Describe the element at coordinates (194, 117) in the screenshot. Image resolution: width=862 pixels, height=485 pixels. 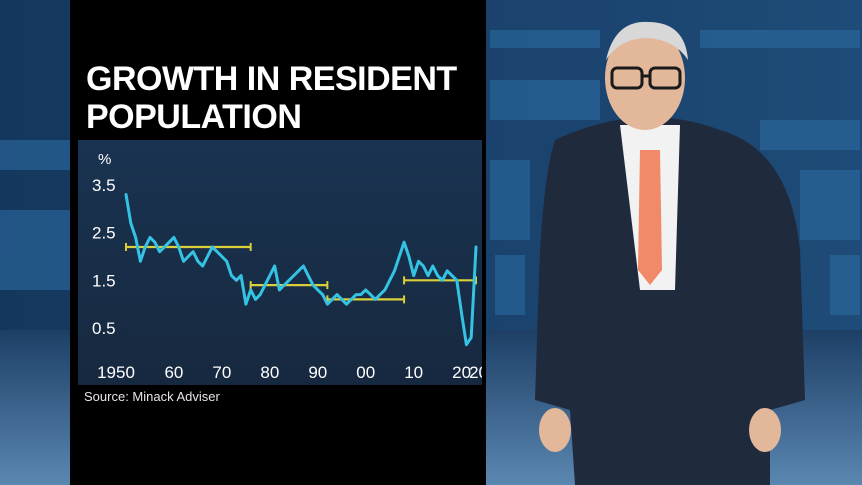
I see `title-line-2: POPULATION` at that location.